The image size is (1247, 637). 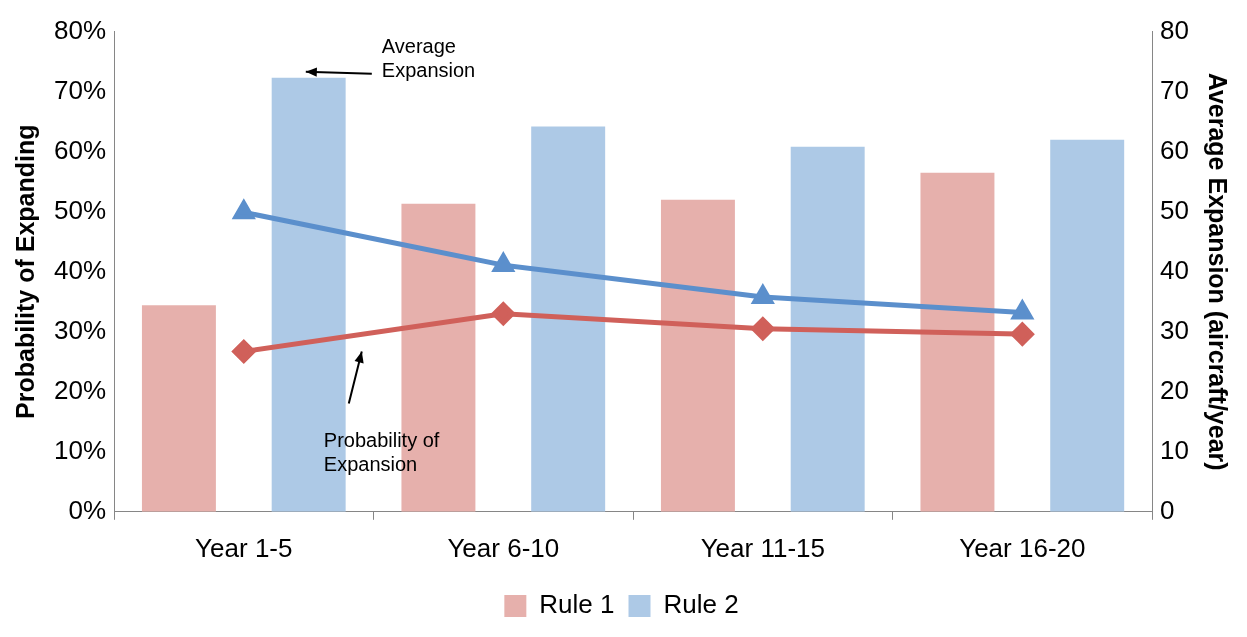 What do you see at coordinates (80, 29) in the screenshot?
I see `y-tick-label: 80%` at bounding box center [80, 29].